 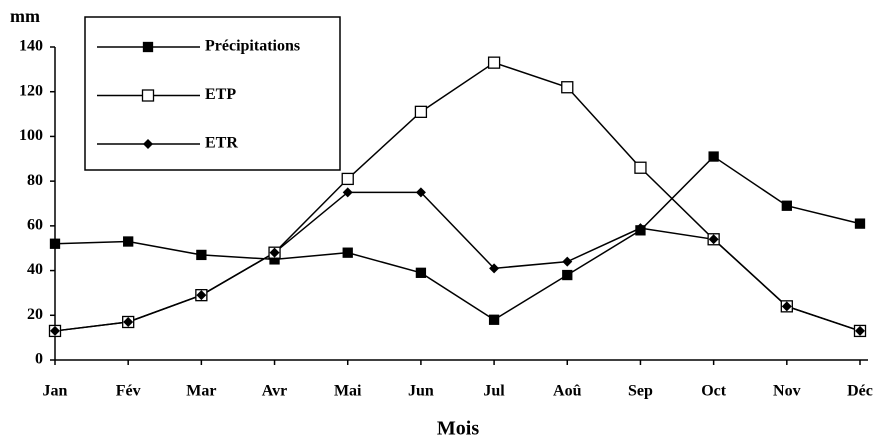 I want to click on y-tick-label: 100, so click(x=31, y=135).